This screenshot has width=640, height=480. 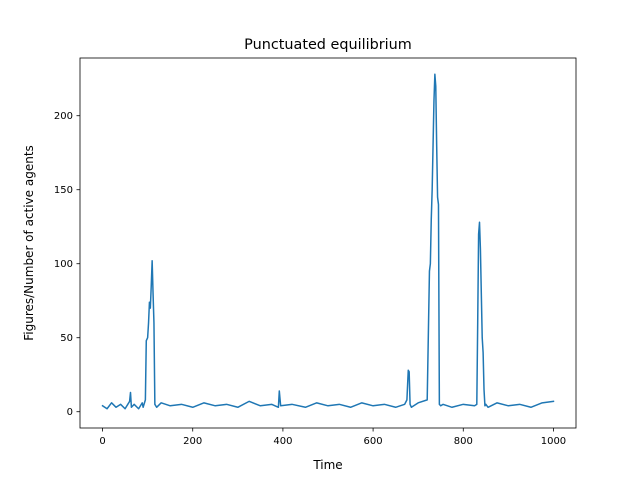 What do you see at coordinates (70, 412) in the screenshot?
I see `y-tick-label: 0` at bounding box center [70, 412].